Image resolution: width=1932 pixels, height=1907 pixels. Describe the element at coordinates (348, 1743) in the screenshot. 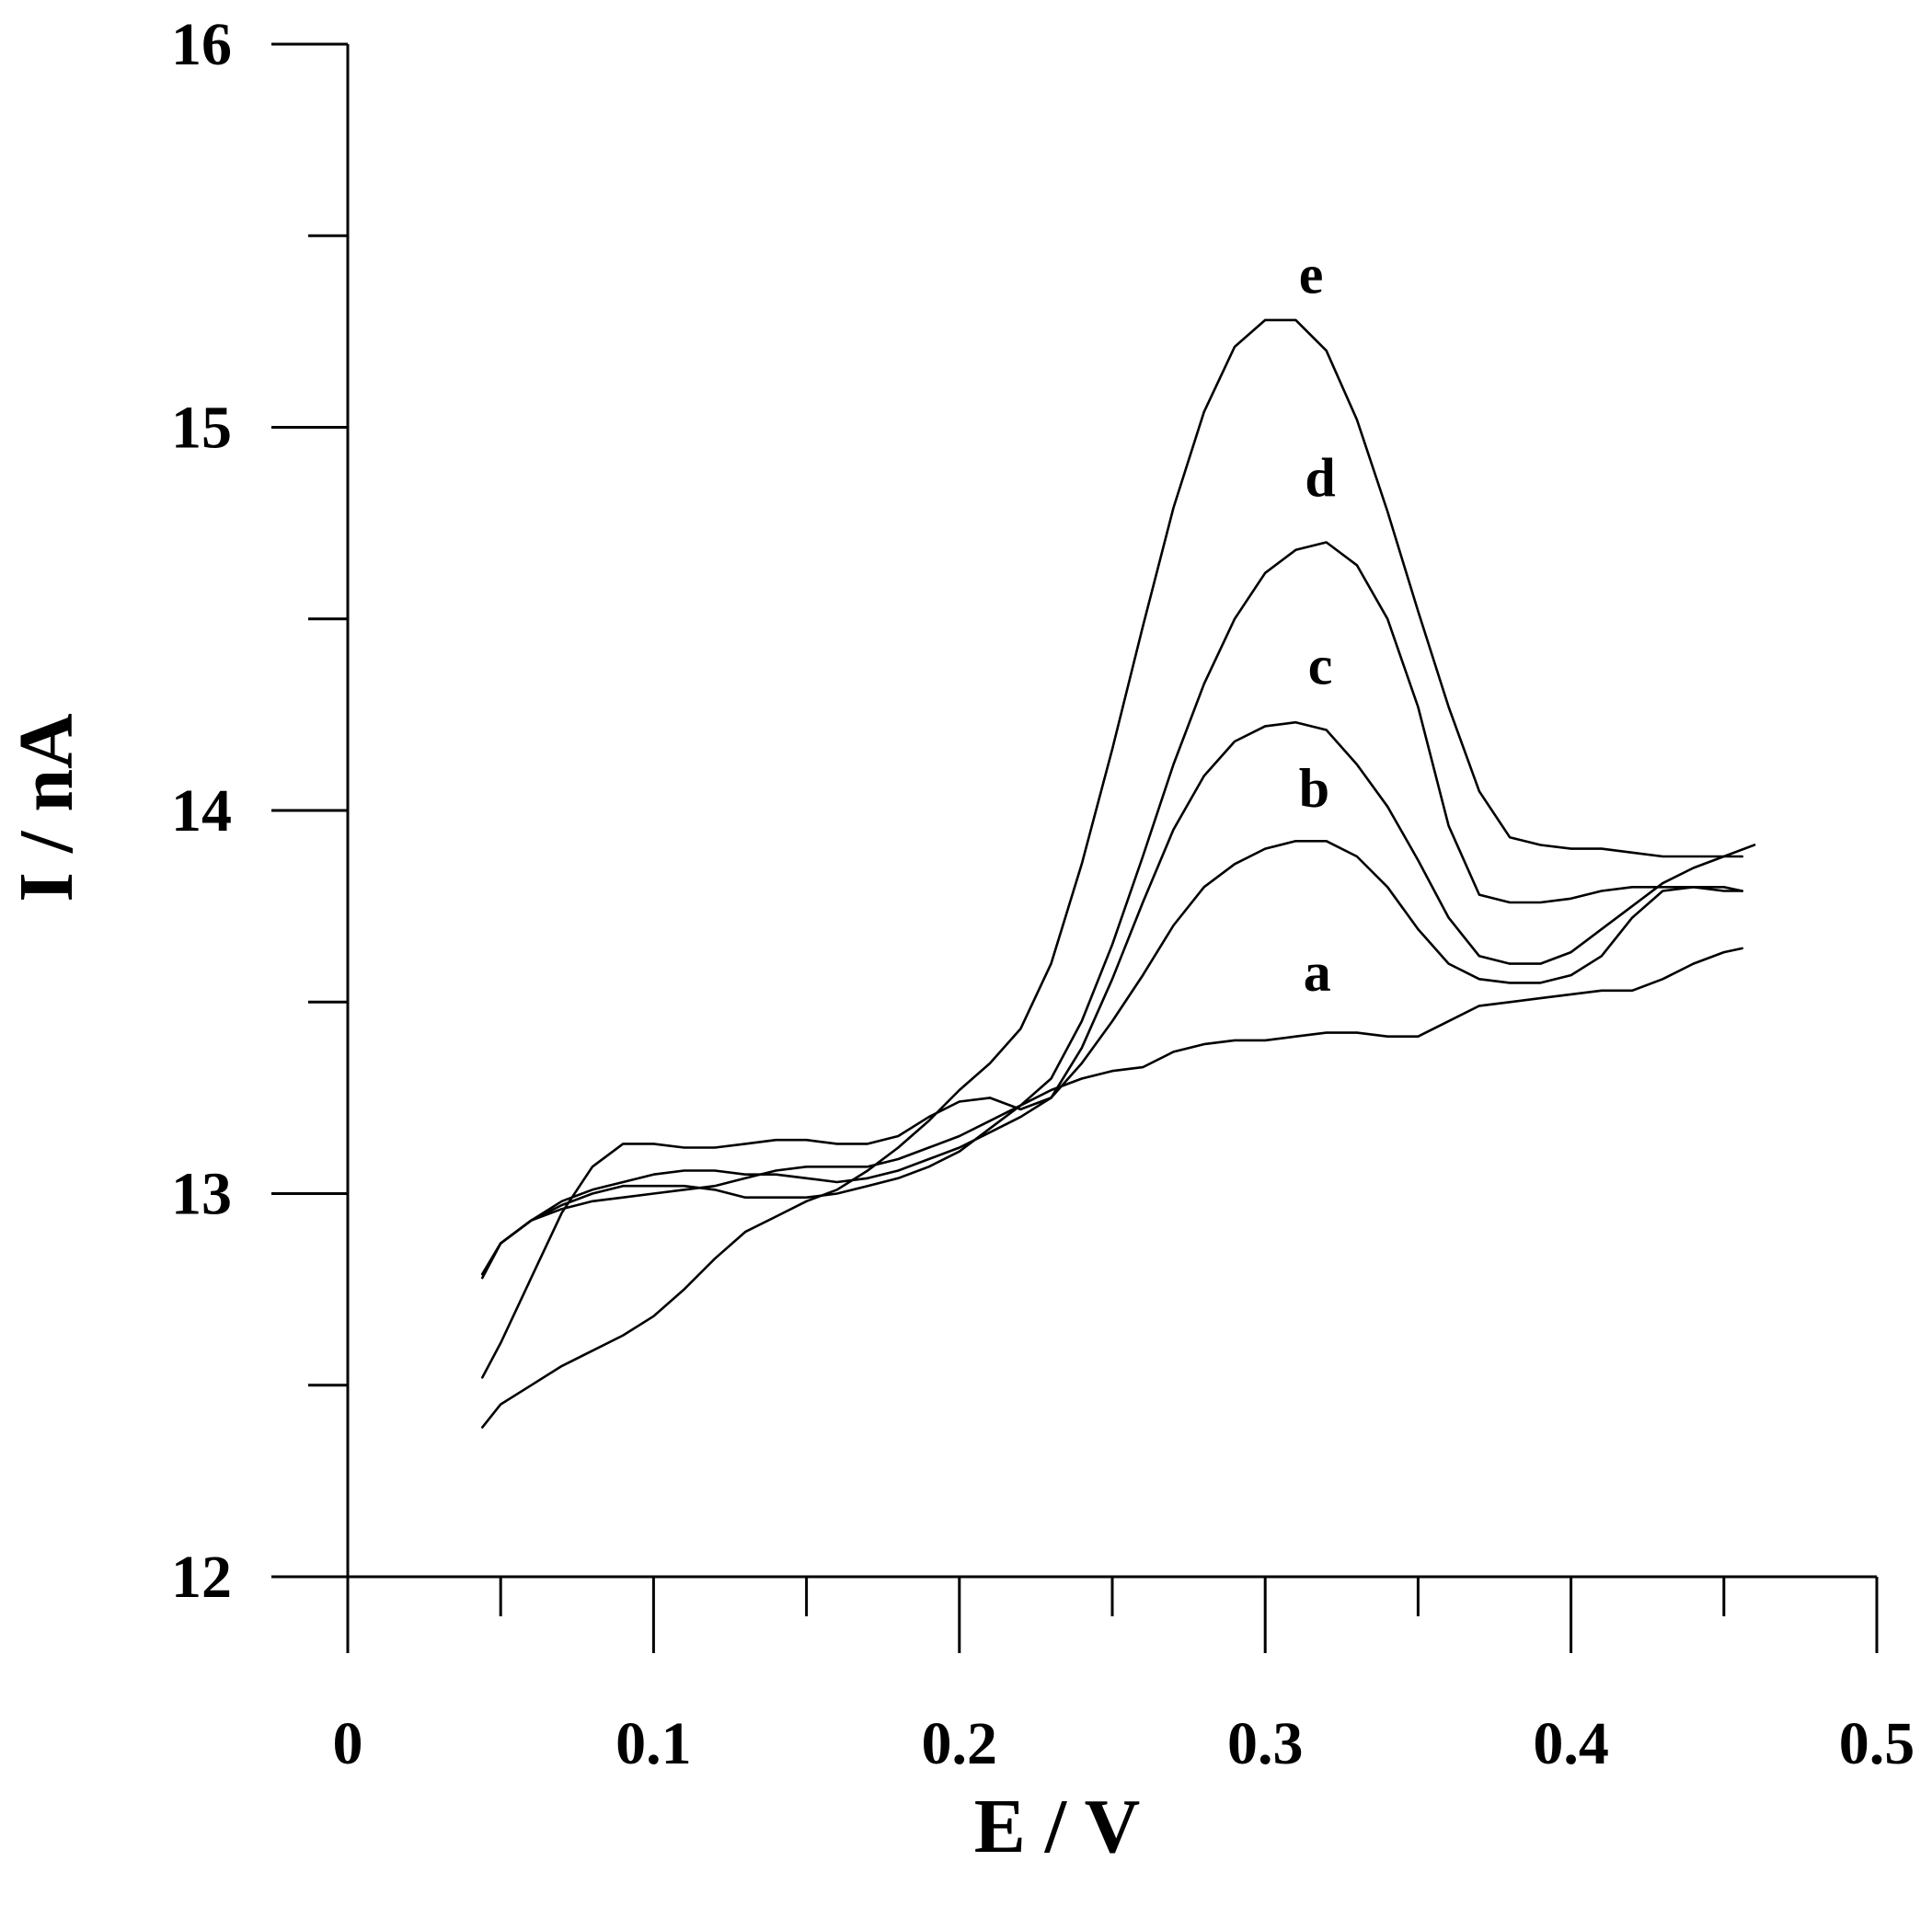

I see `x-tick-label: 0` at that location.